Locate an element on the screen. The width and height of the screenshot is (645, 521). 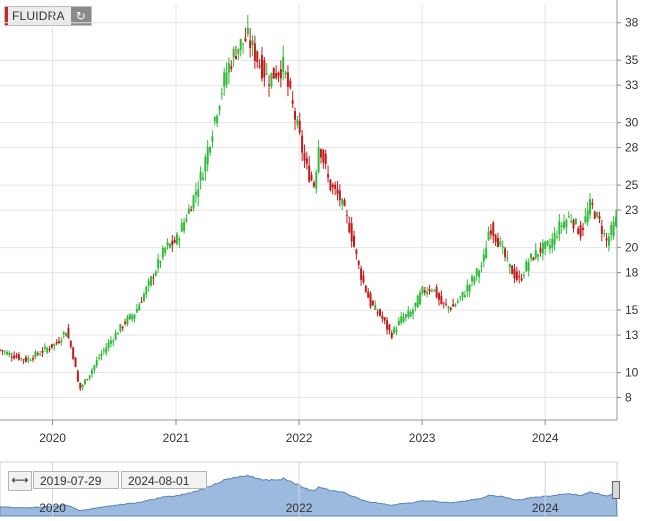
y-tick-label: 13 is located at coordinates (632, 335).